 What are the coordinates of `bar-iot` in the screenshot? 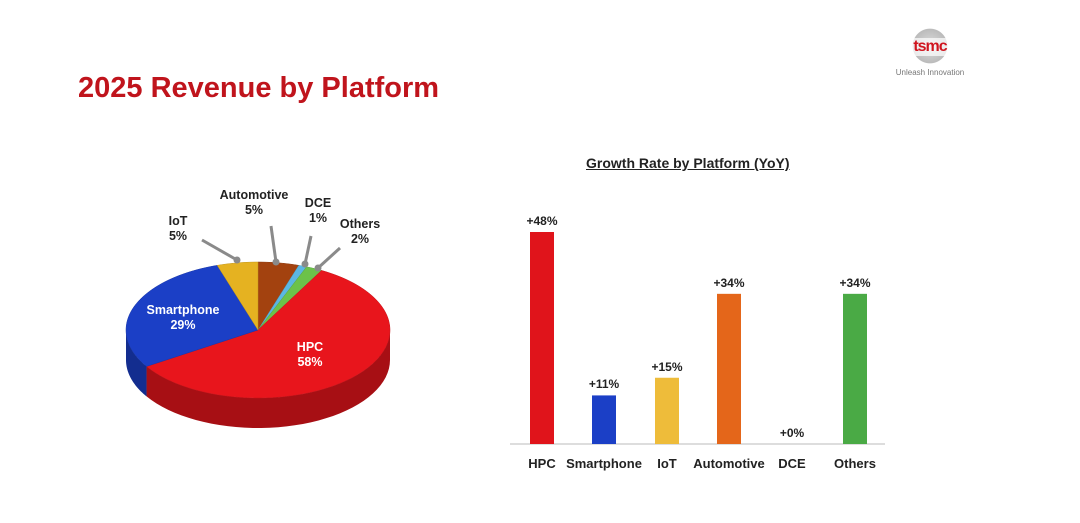 It's located at (667, 410).